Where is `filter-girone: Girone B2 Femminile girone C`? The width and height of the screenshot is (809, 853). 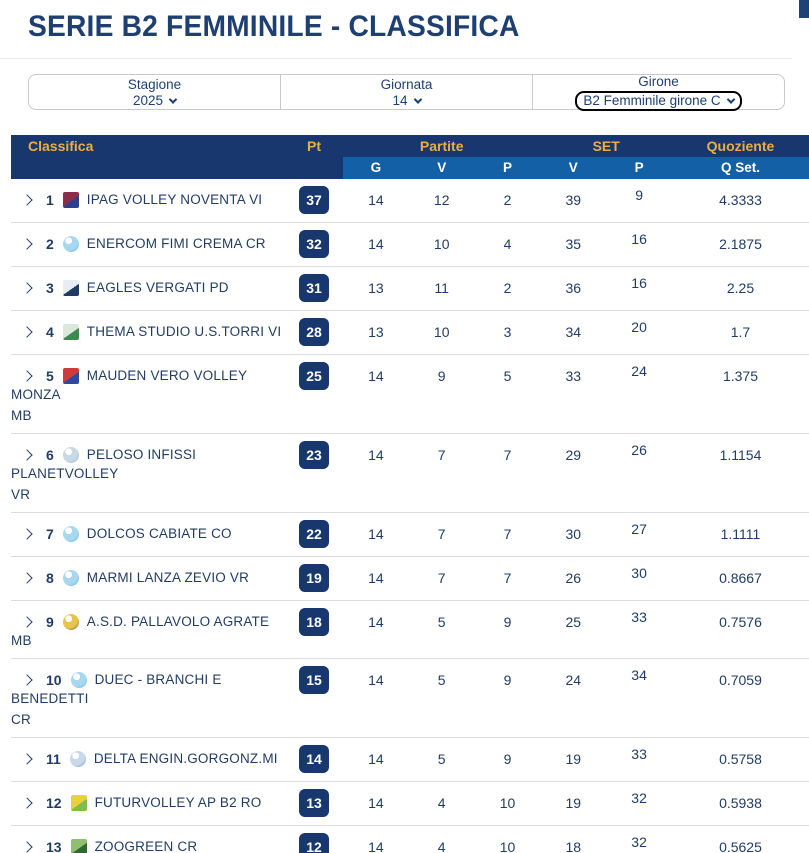
filter-girone: Girone B2 Femminile girone C is located at coordinates (658, 92).